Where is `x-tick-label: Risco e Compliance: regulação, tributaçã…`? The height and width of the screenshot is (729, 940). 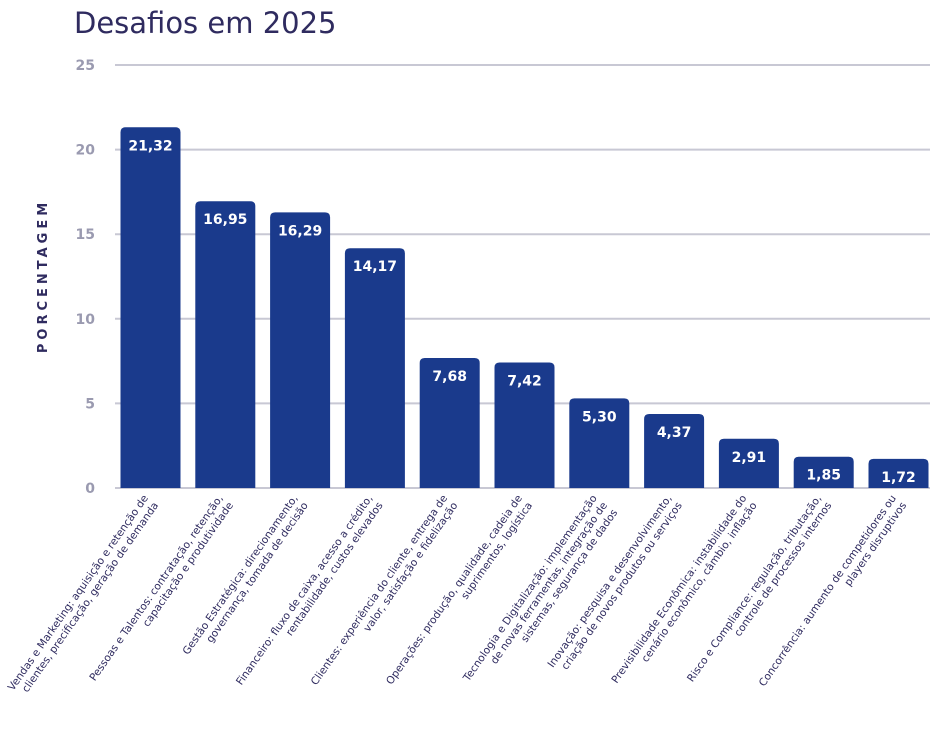
x-tick-label: Risco e Compliance: regulação, tributaçã… is located at coordinates (759, 592).